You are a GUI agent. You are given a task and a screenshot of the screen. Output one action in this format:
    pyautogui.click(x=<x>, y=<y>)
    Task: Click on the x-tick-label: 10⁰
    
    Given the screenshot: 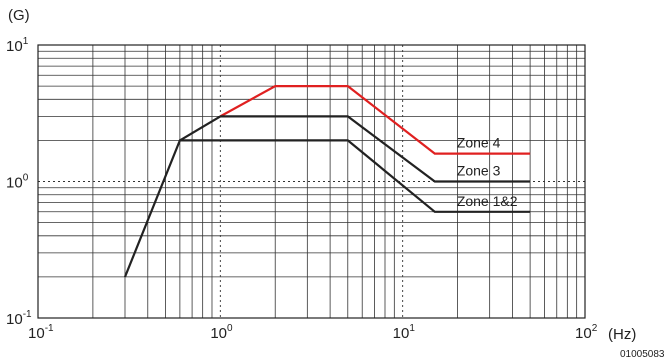 What is the action you would take?
    pyautogui.click(x=221, y=332)
    